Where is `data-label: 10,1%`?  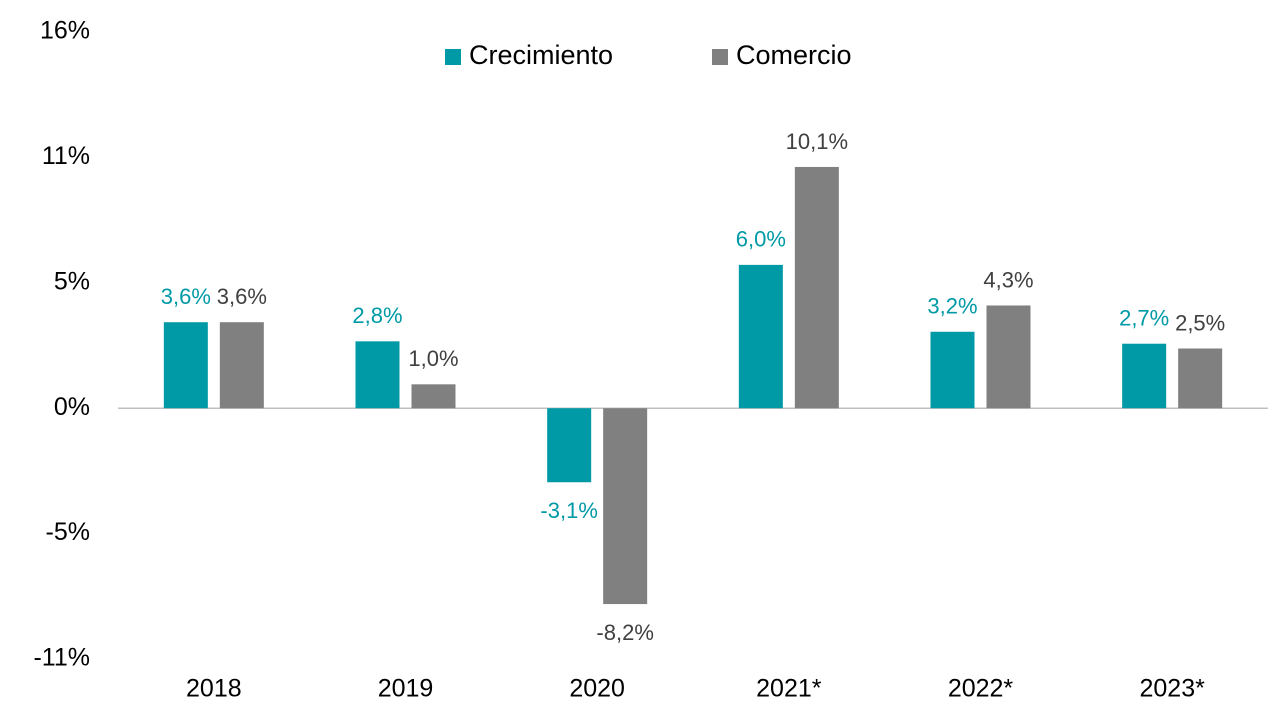 data-label: 10,1% is located at coordinates (817, 141).